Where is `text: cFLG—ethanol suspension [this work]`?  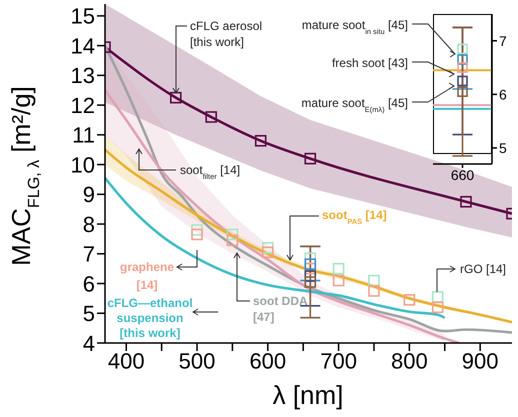
text: cFLG—ethanol suspension [this work] is located at coordinates (150, 318).